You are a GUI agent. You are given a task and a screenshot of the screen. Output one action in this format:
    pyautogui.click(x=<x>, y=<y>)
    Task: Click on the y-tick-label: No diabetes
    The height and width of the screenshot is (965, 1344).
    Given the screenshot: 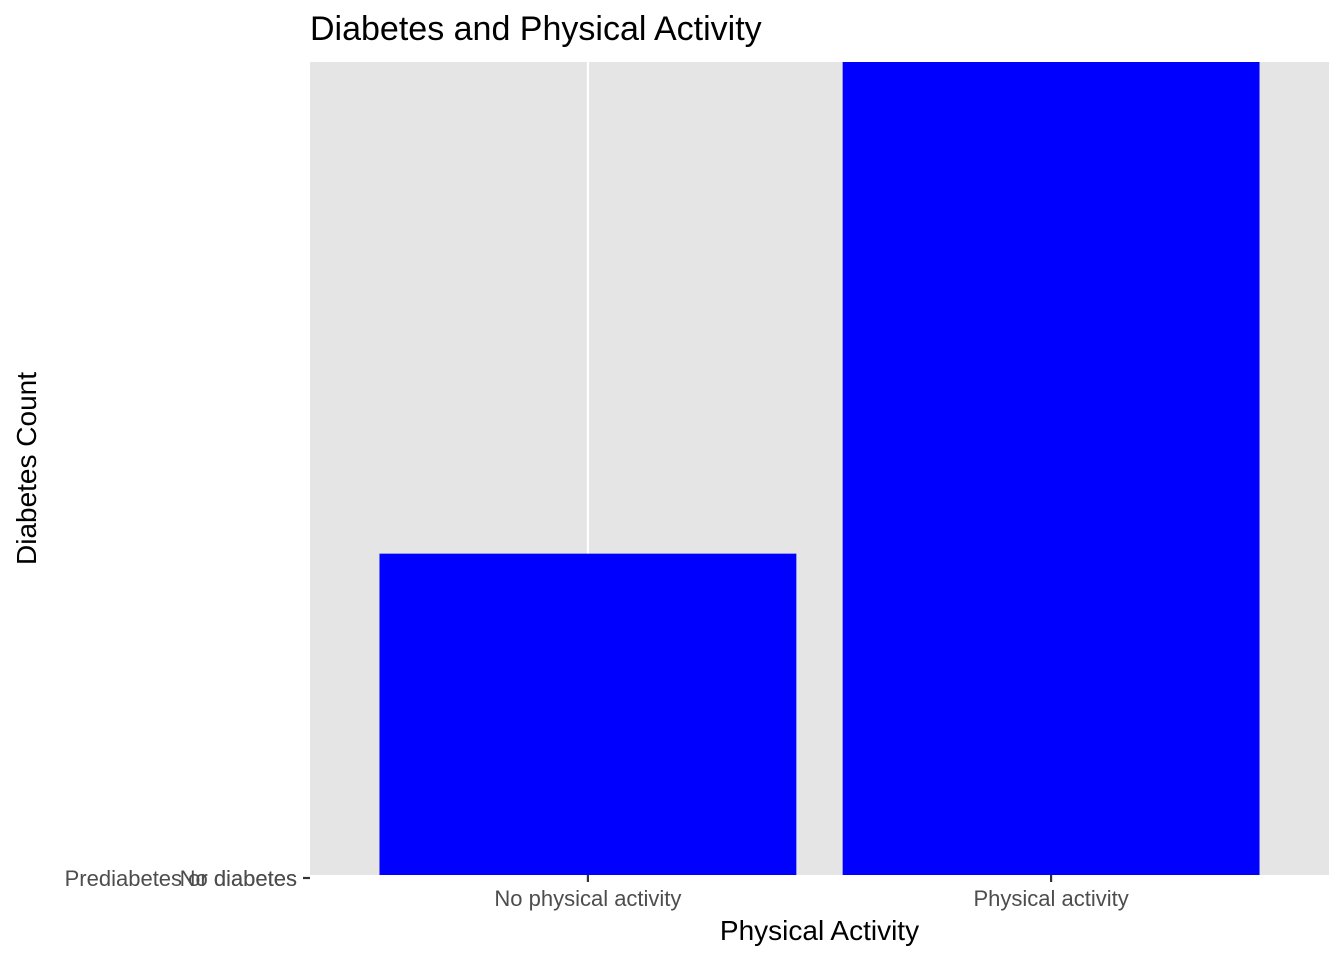 What is the action you would take?
    pyautogui.click(x=238, y=878)
    